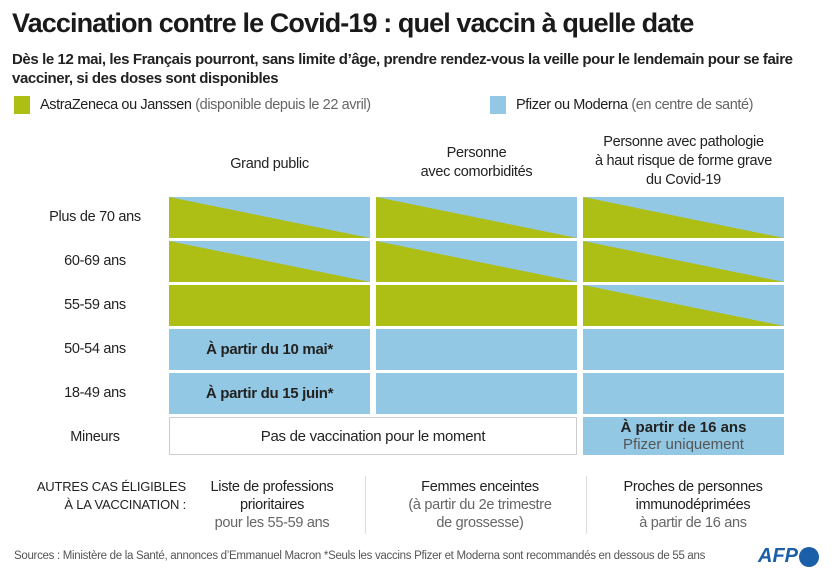 The height and width of the screenshot is (575, 835). What do you see at coordinates (95, 217) in the screenshot?
I see `row-label: Plus de 70 ans` at bounding box center [95, 217].